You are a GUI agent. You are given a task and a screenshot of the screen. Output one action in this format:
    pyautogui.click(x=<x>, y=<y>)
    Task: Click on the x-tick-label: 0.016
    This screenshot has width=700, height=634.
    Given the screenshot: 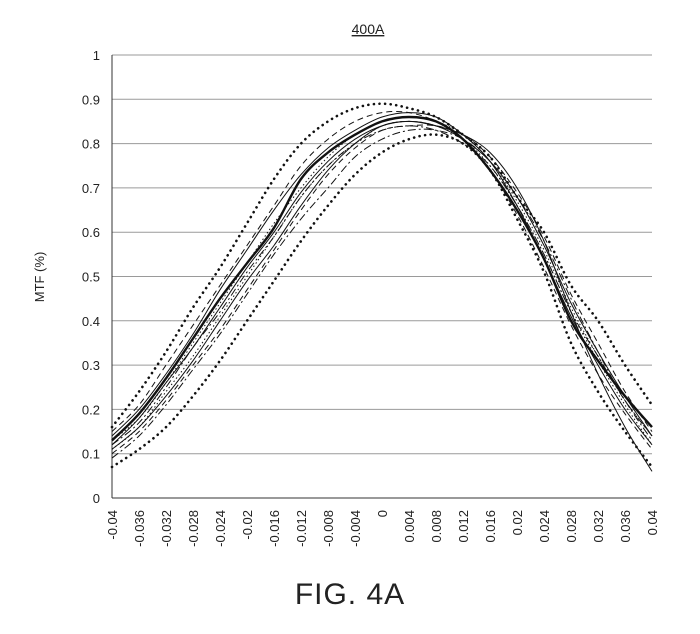 What is the action you would take?
    pyautogui.click(x=490, y=526)
    